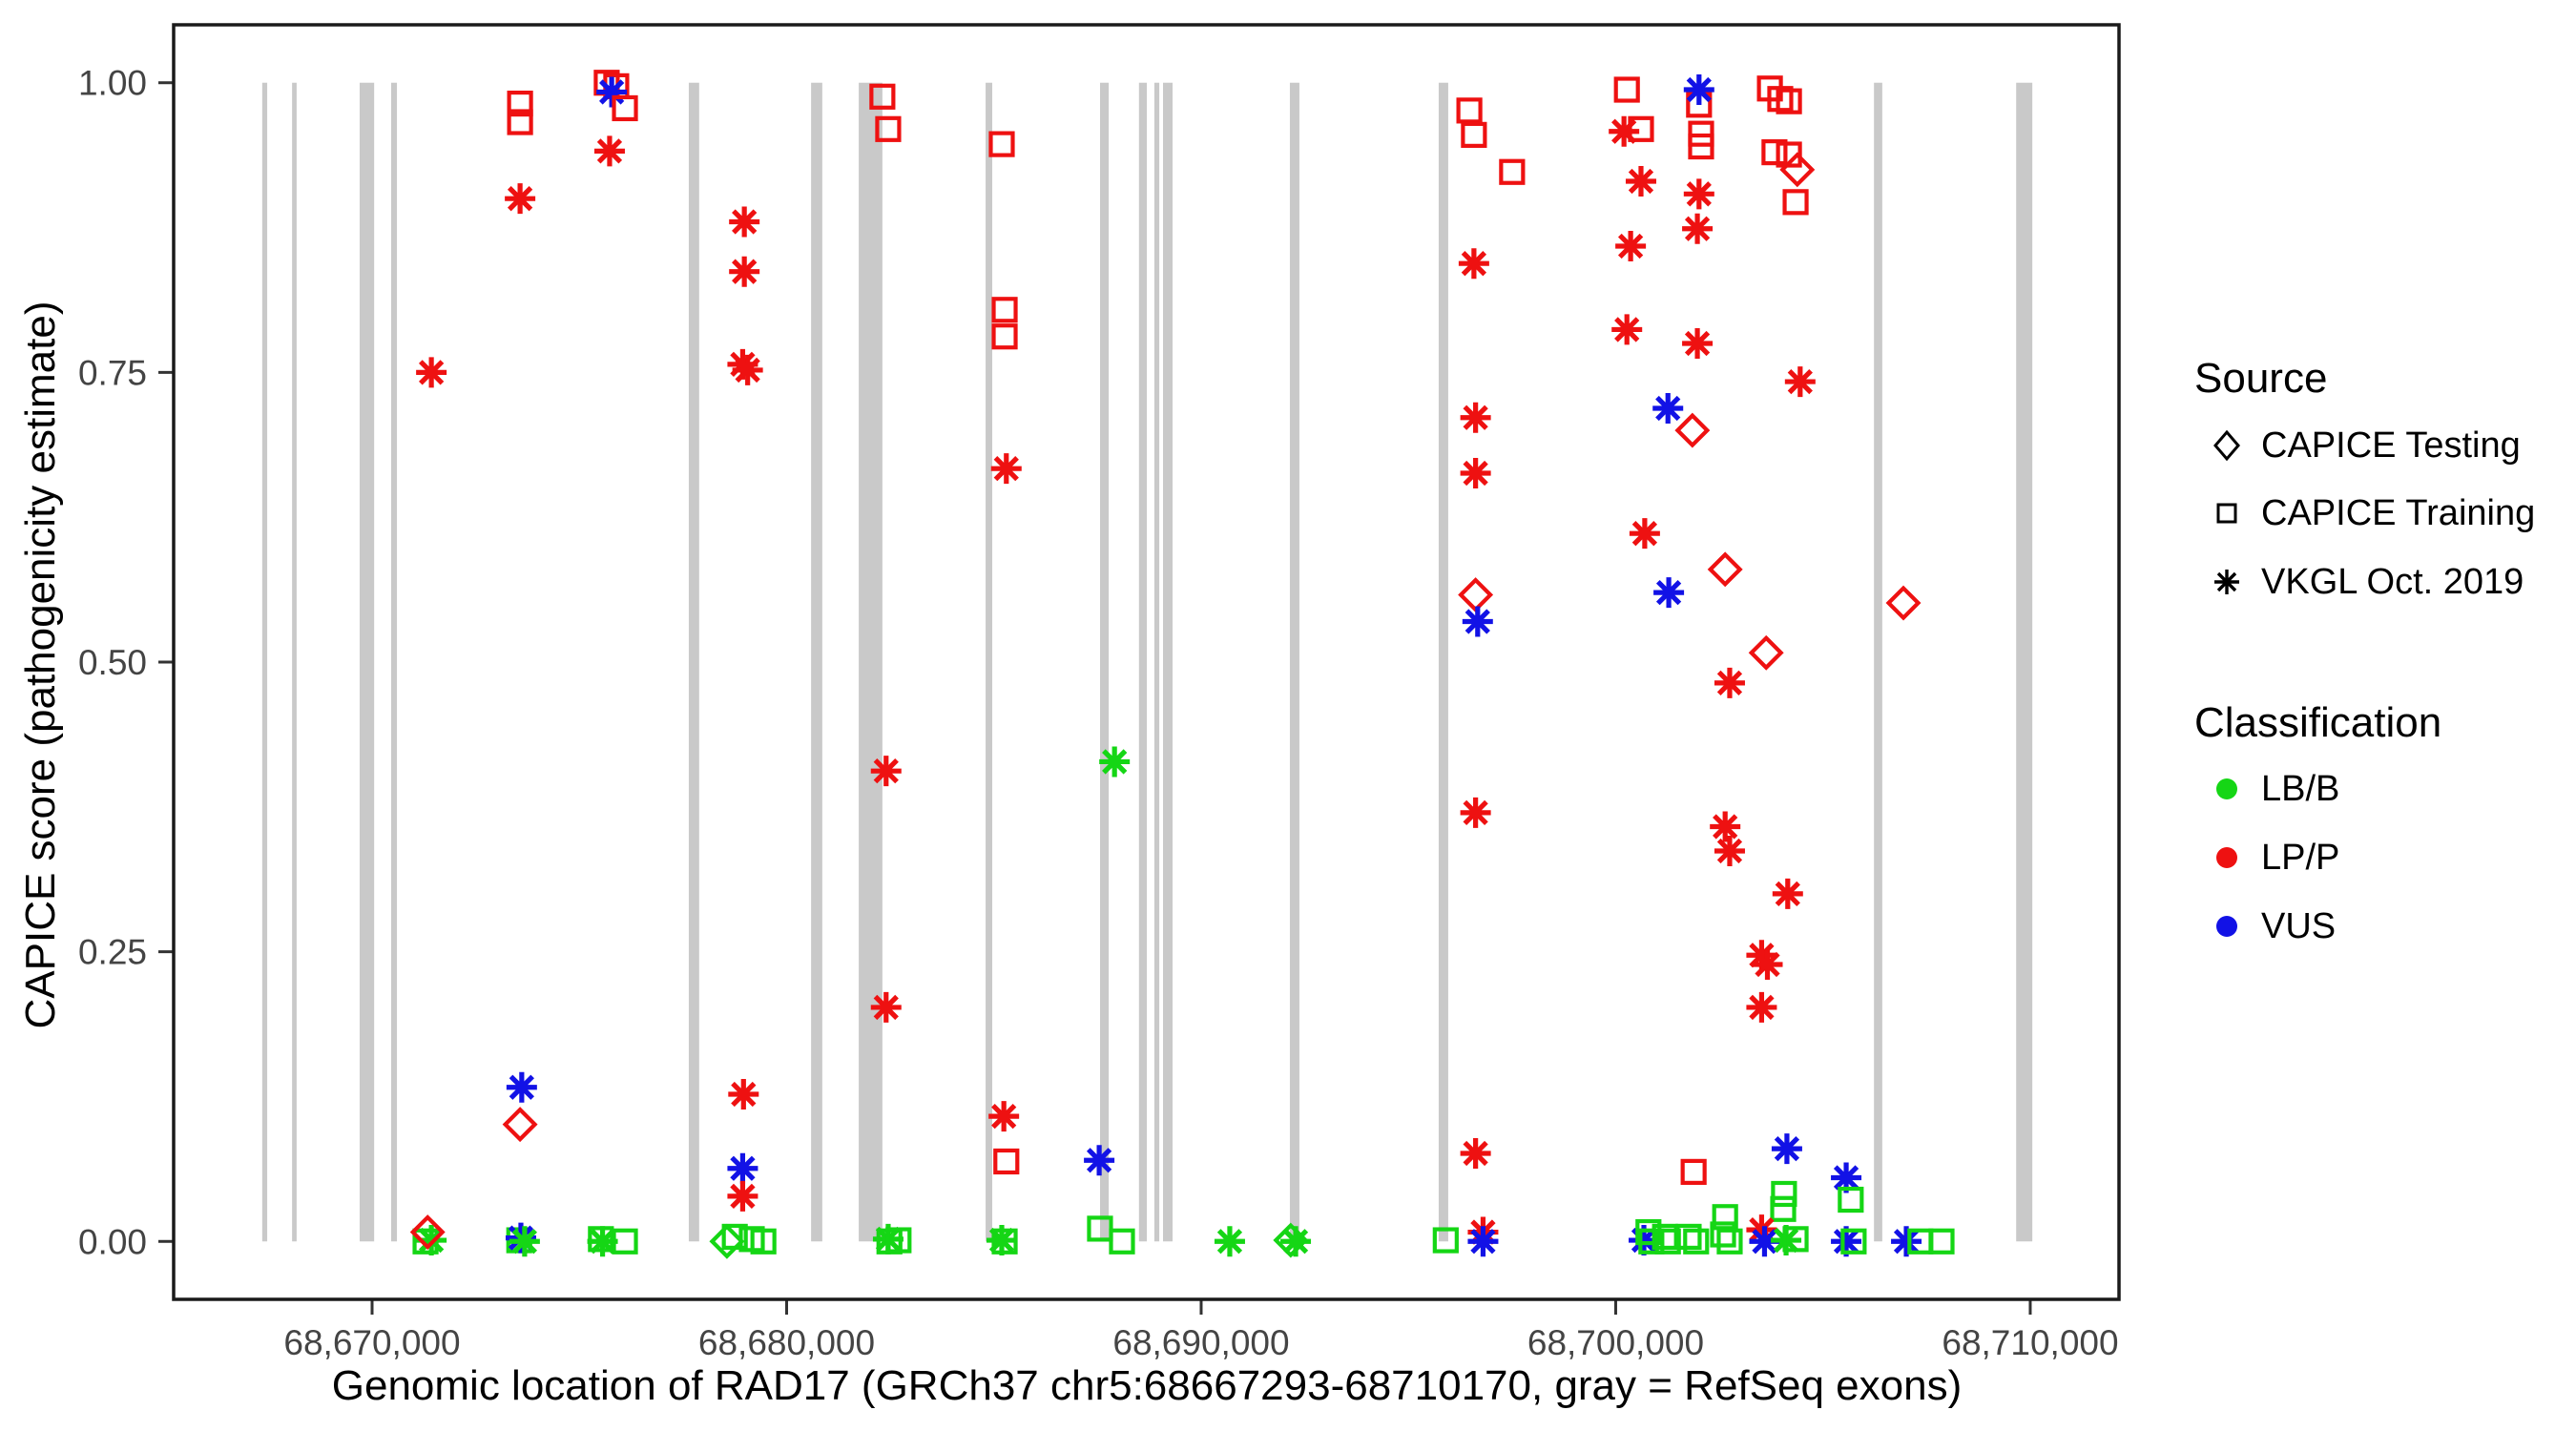  What do you see at coordinates (2300, 788) in the screenshot?
I see `legend-item-label: LB/B` at bounding box center [2300, 788].